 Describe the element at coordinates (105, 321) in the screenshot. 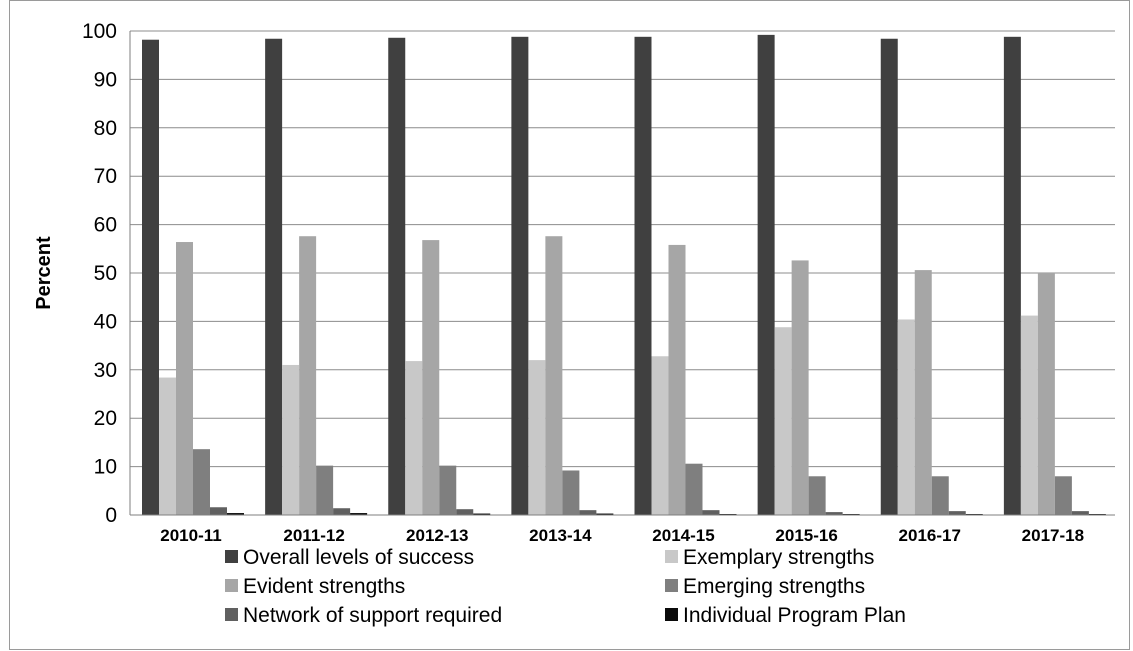

I see `y-tick-label: 40` at that location.